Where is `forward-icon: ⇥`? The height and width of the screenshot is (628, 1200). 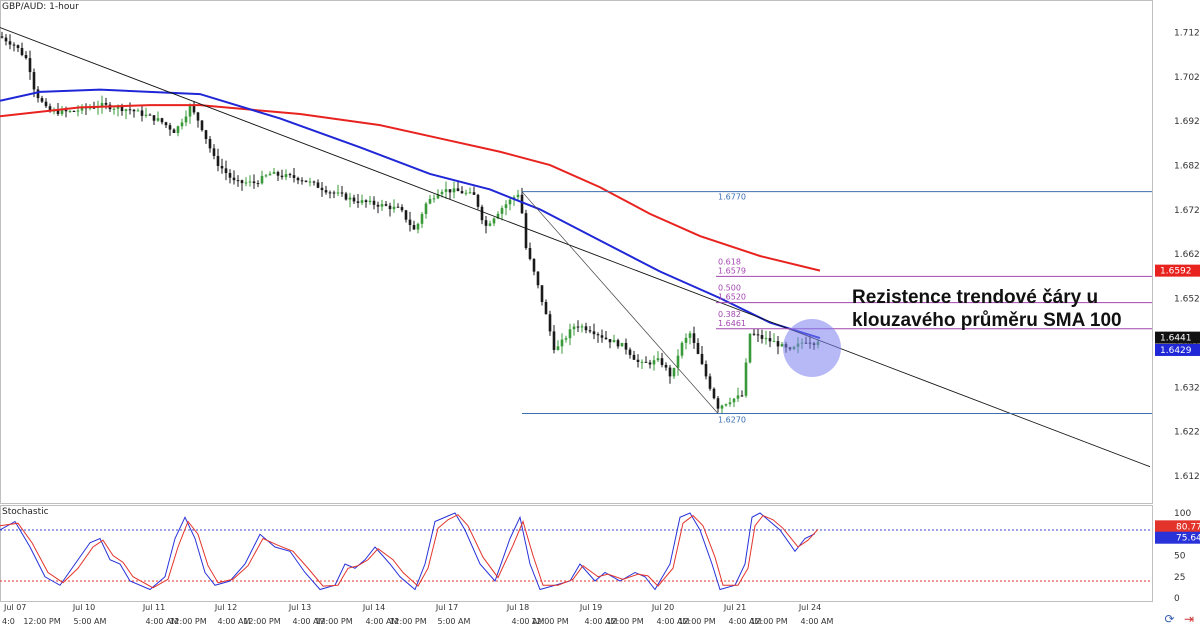
forward-icon: ⇥ is located at coordinates (1188, 619).